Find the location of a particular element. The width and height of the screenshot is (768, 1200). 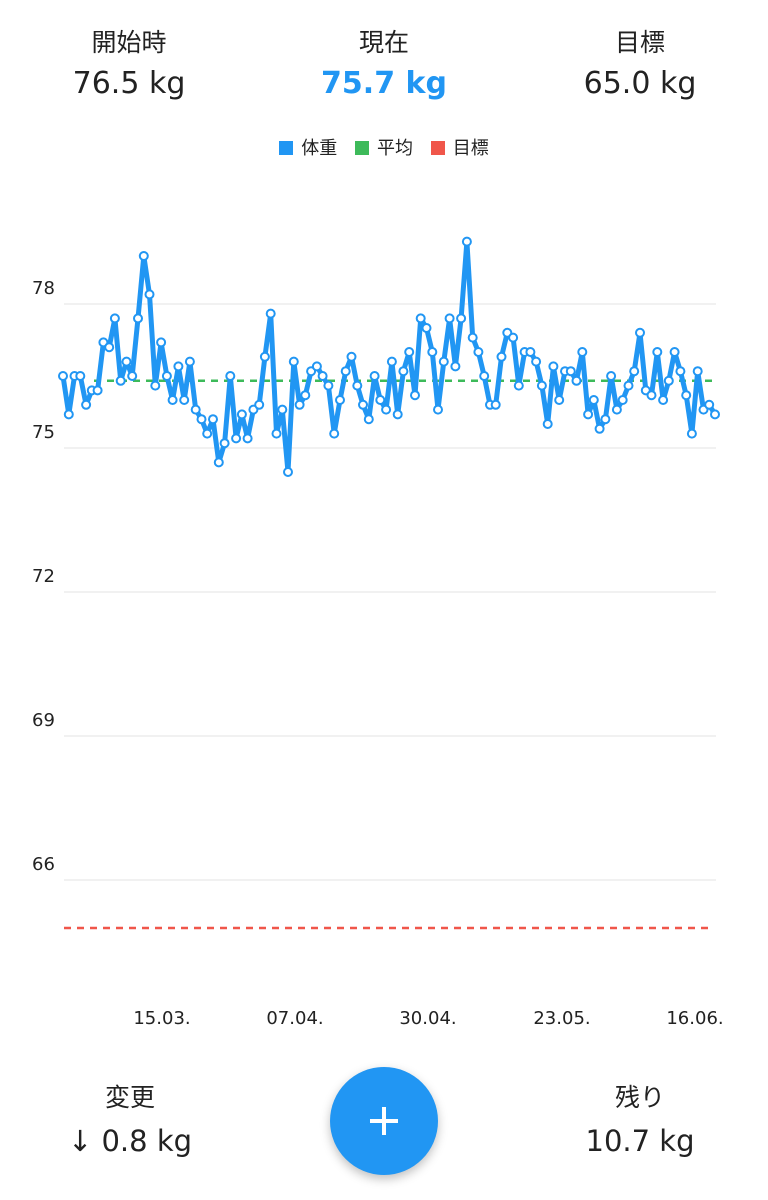

legend-swatch-average is located at coordinates (362, 148).